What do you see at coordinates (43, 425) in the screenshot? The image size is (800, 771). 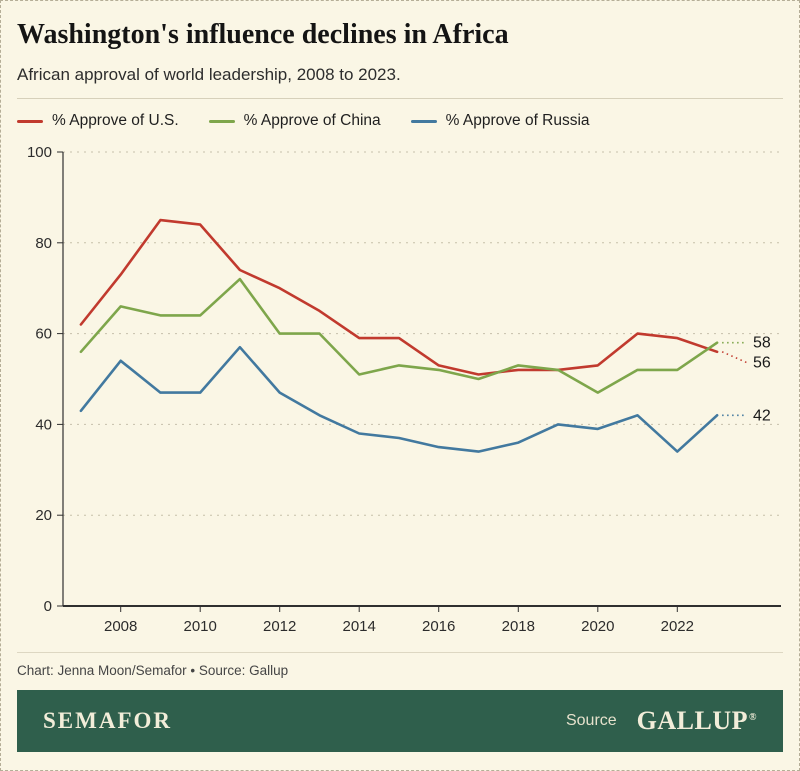 I see `svg-text: 40` at bounding box center [43, 425].